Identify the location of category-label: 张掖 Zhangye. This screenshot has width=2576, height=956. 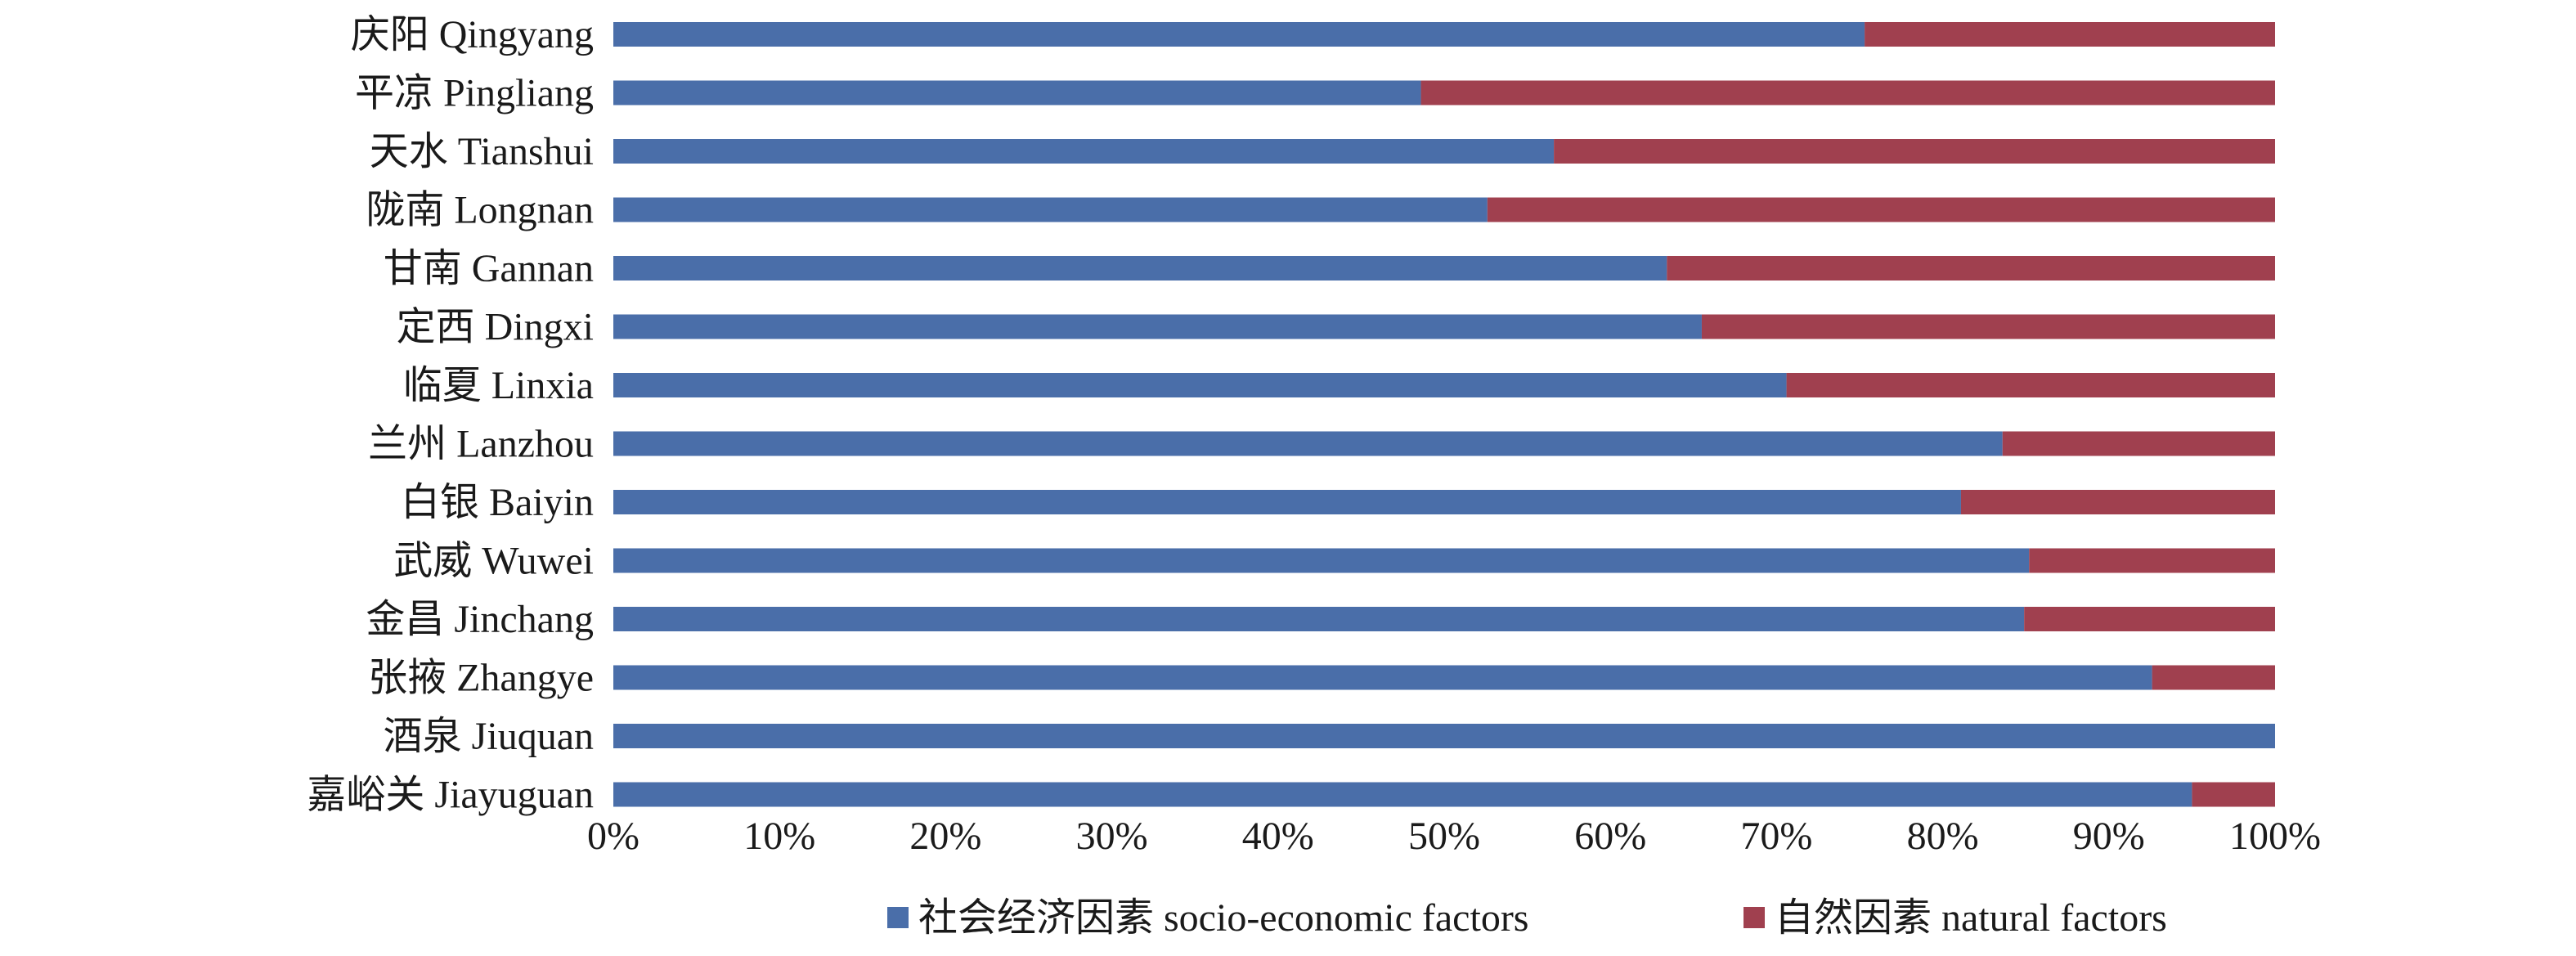
(481, 679).